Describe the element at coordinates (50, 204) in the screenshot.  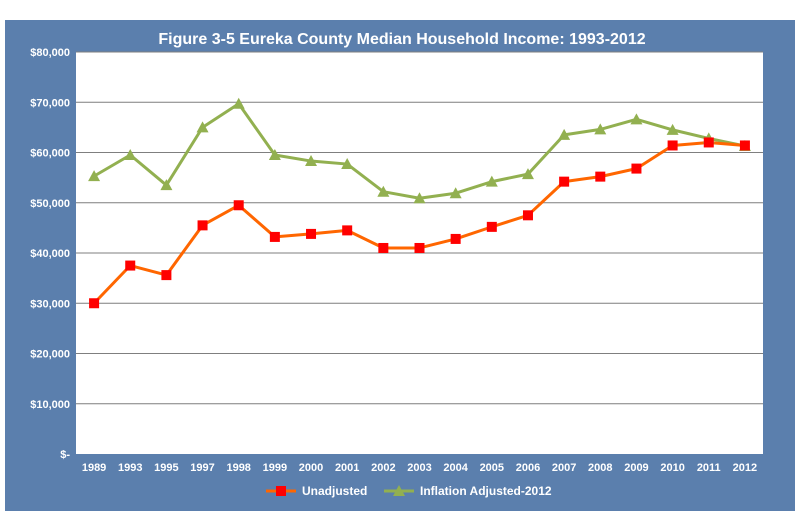
I see `y-tick-label: $50,000` at that location.